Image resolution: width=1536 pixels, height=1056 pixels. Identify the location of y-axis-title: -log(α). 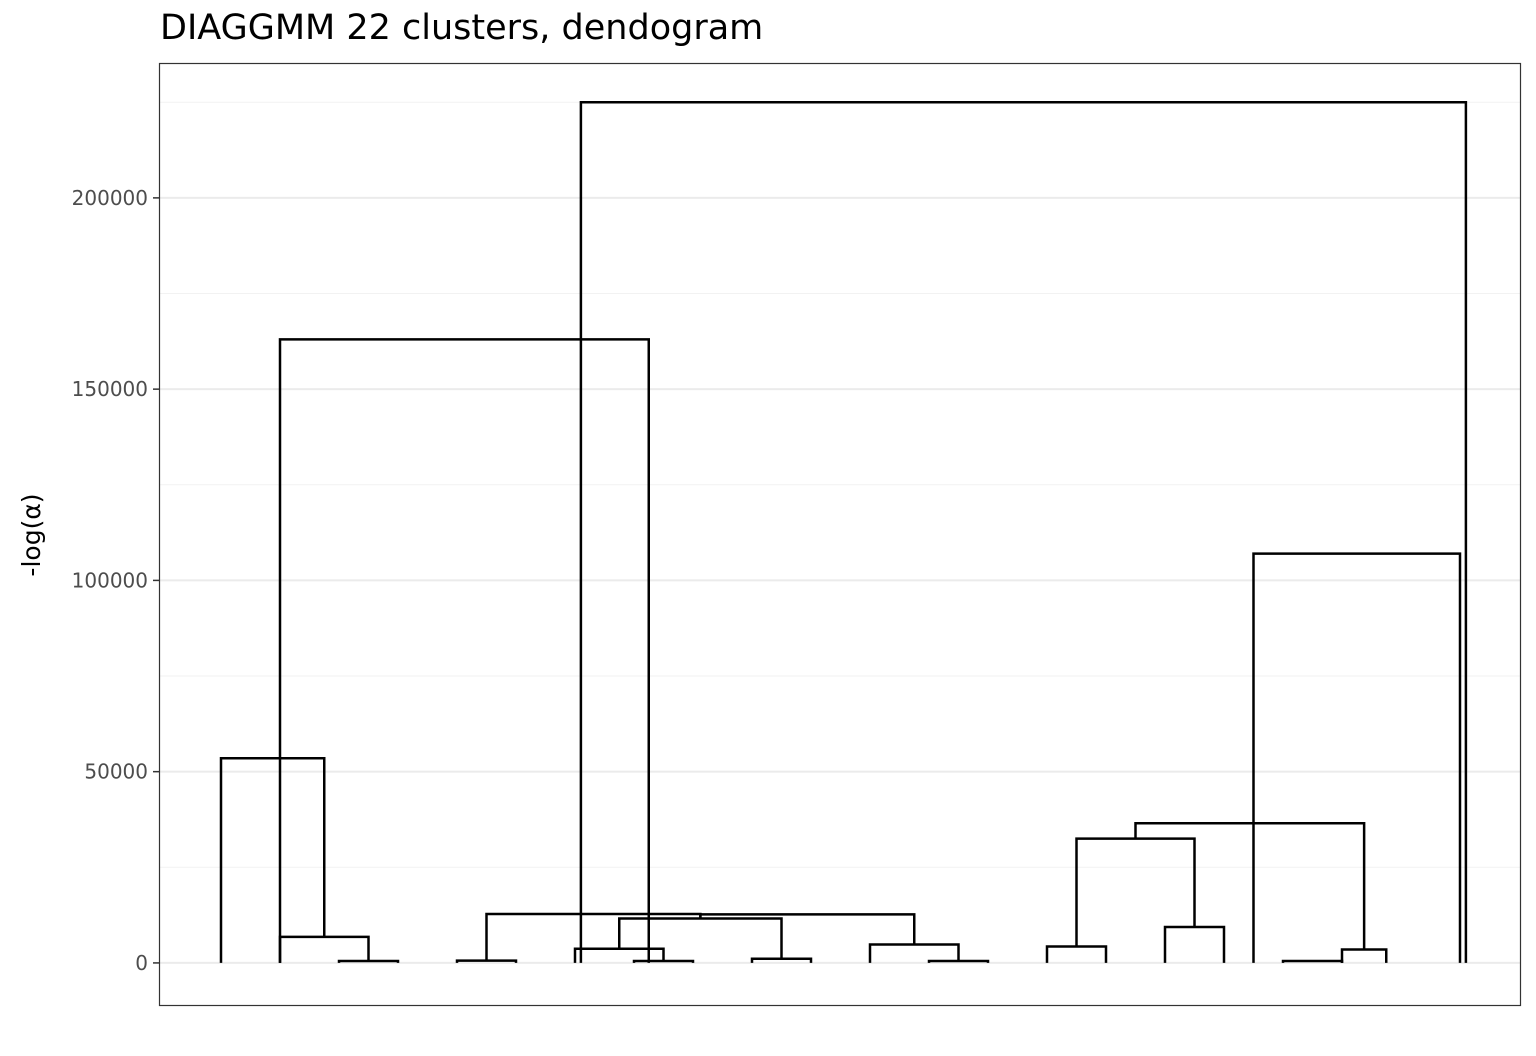
(31, 534).